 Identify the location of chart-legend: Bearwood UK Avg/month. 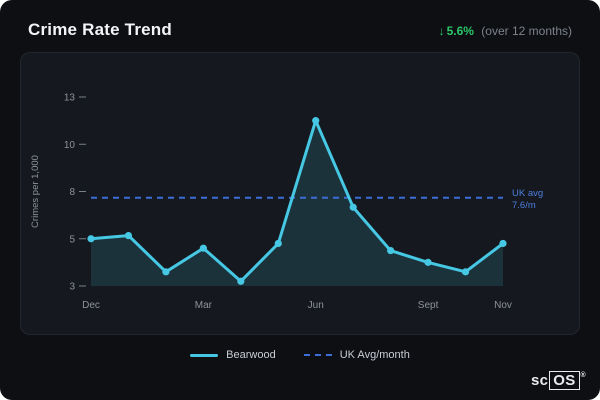
(300, 355).